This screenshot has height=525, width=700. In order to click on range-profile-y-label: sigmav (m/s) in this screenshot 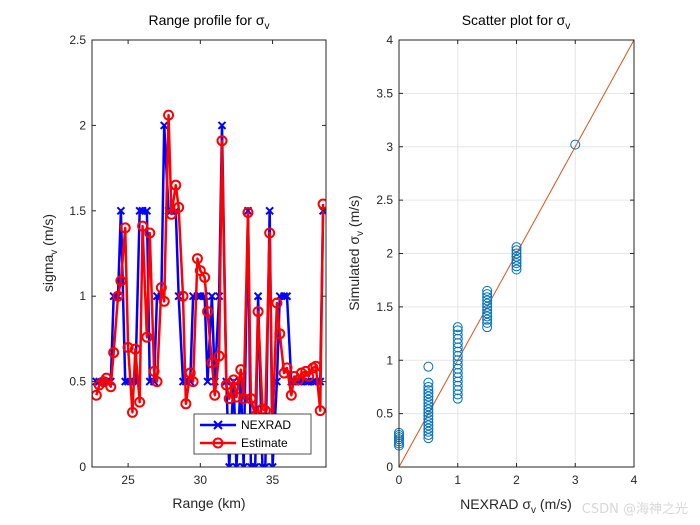, I will do `click(50, 253)`.